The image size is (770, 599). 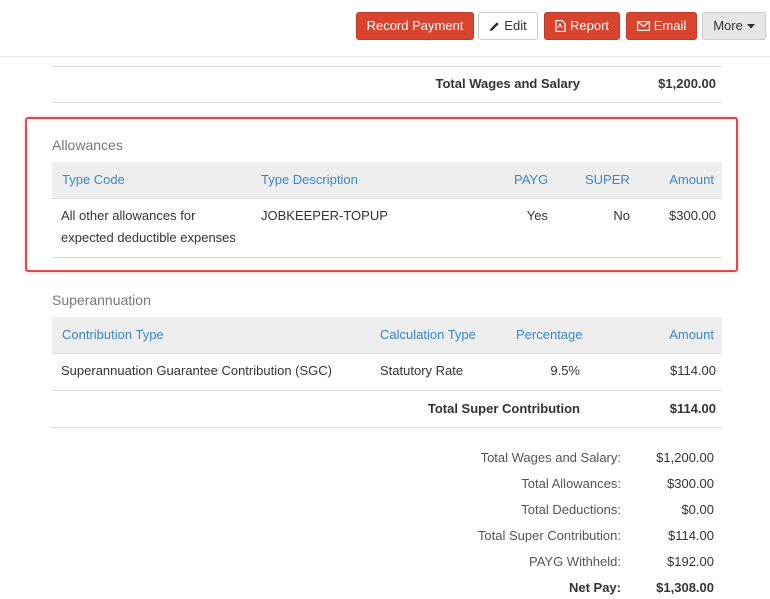 What do you see at coordinates (537, 215) in the screenshot?
I see `allowance-payg: Yes` at bounding box center [537, 215].